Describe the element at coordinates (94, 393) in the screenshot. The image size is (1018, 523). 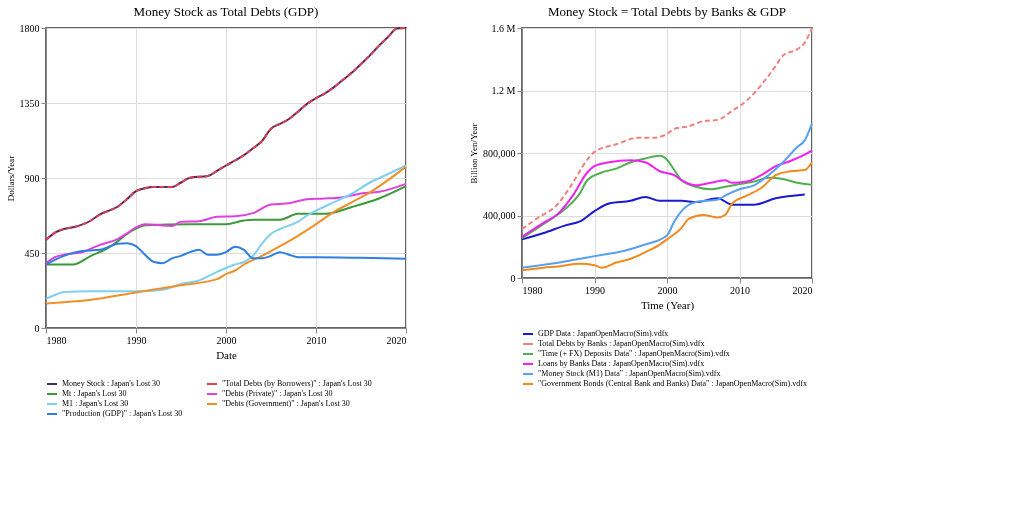
I see `legend-label: Mt : Japan's Lost 30` at that location.